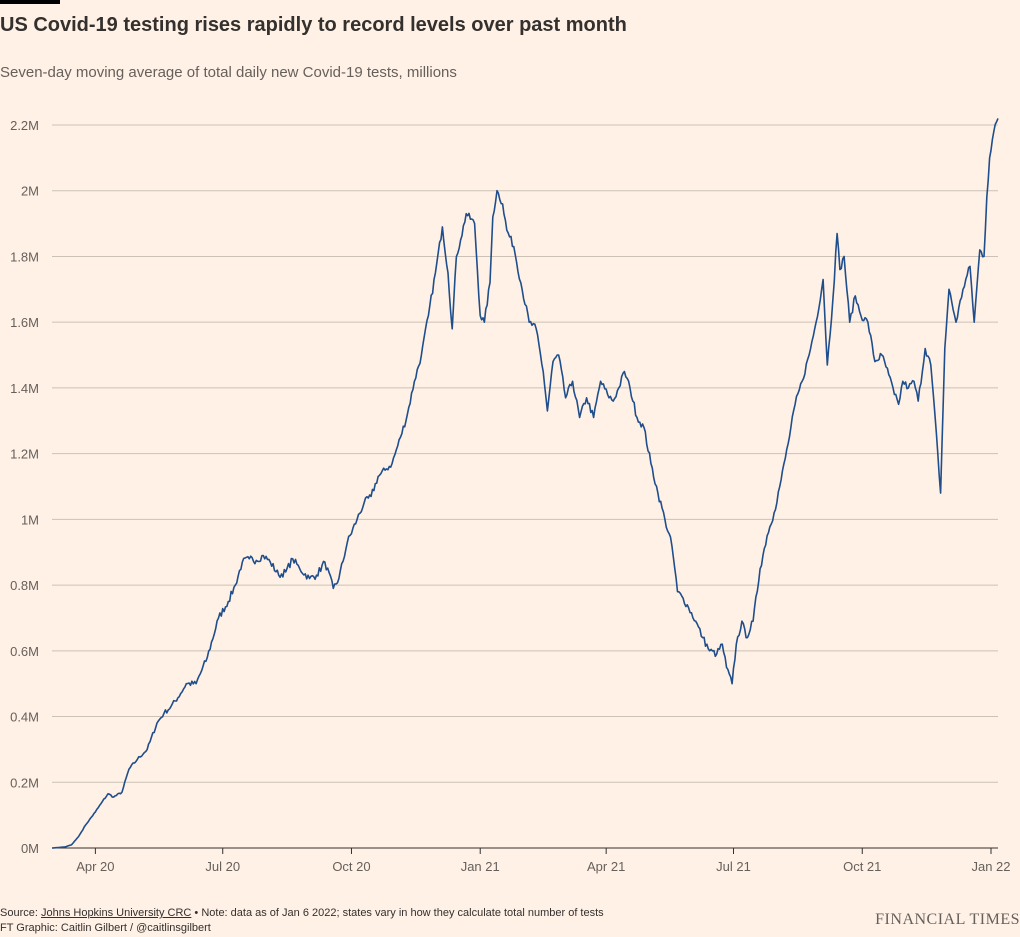  I want to click on x-tick-label: Jan 22, so click(990, 866).